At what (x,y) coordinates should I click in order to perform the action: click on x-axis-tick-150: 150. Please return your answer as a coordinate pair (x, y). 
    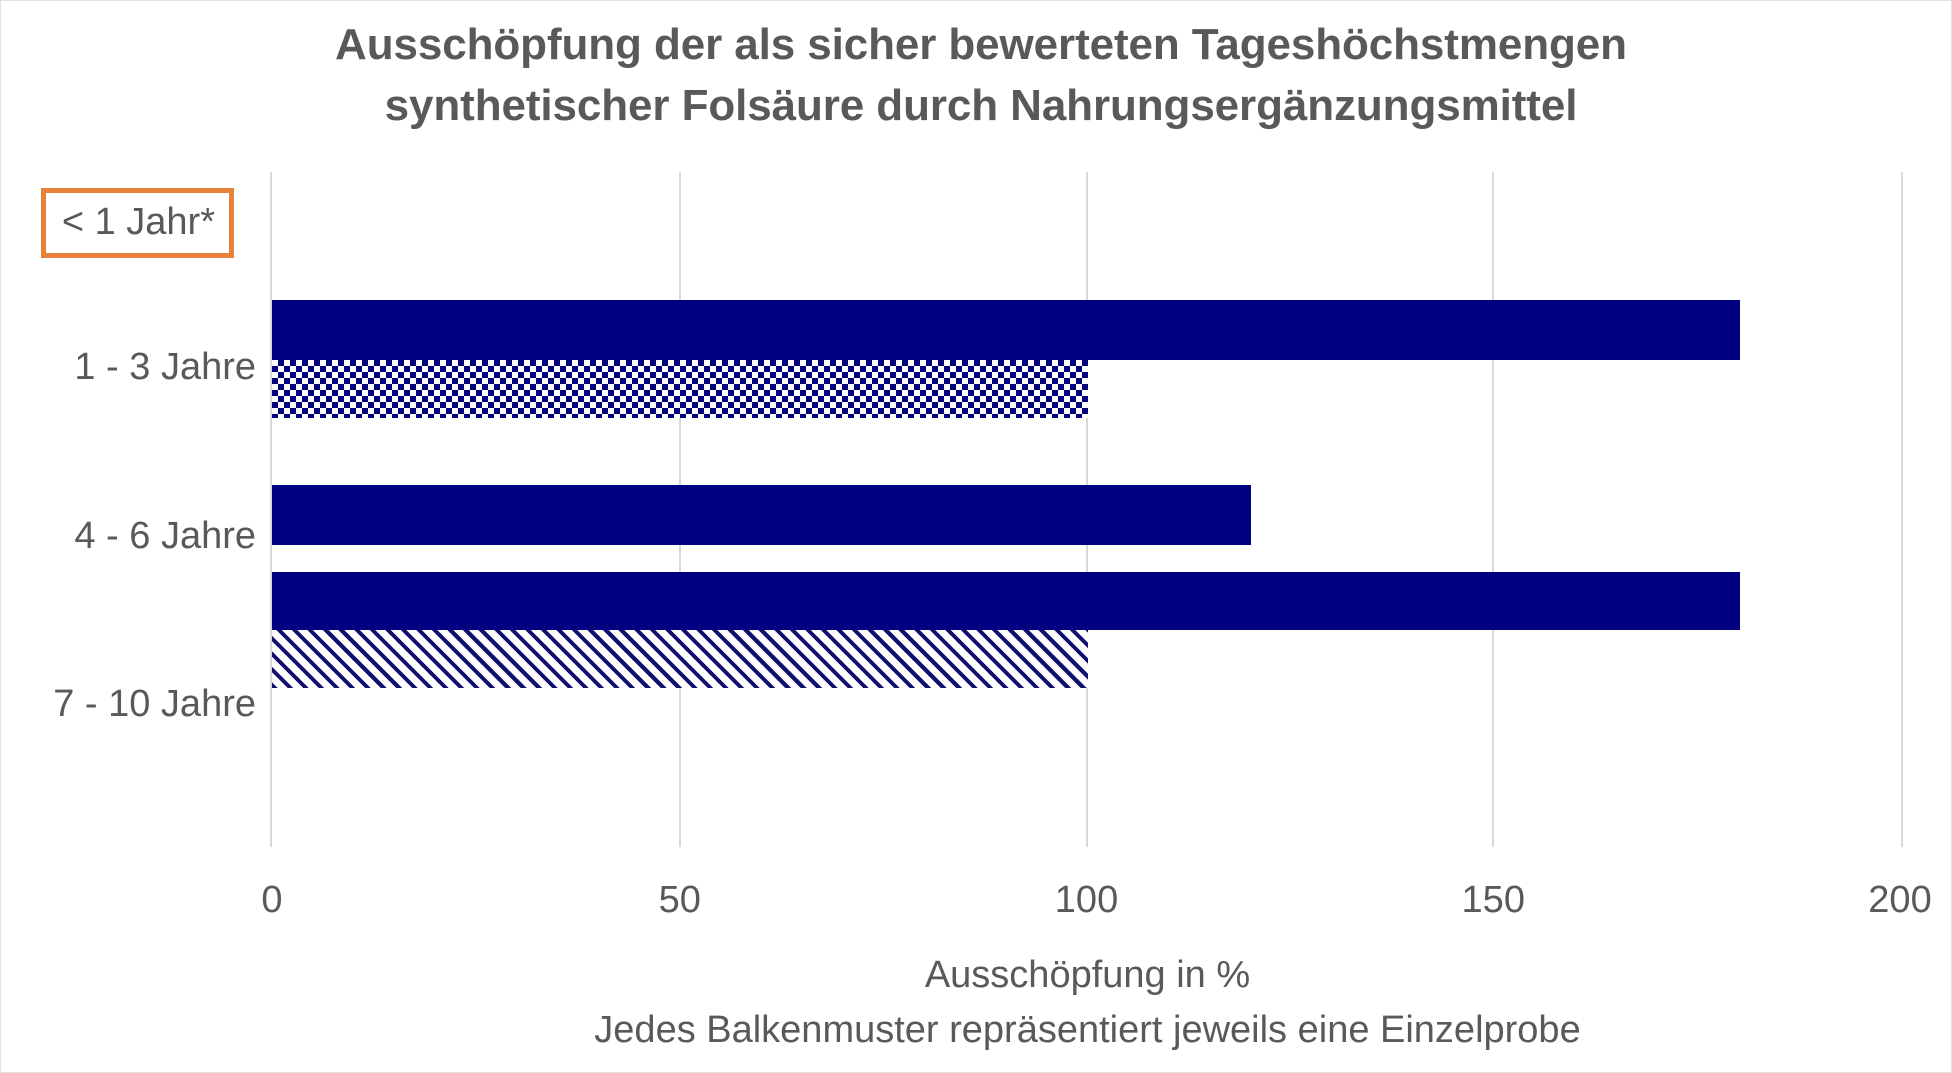
    Looking at the image, I should click on (1493, 900).